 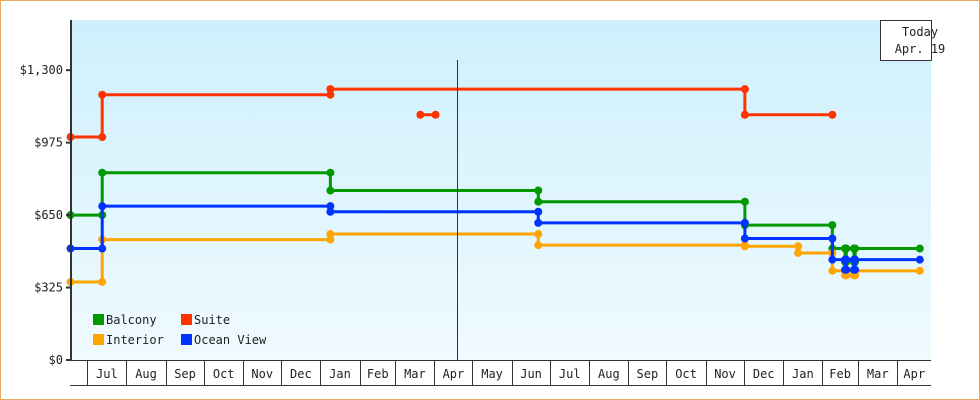 I want to click on series-suite, so click(x=451, y=113).